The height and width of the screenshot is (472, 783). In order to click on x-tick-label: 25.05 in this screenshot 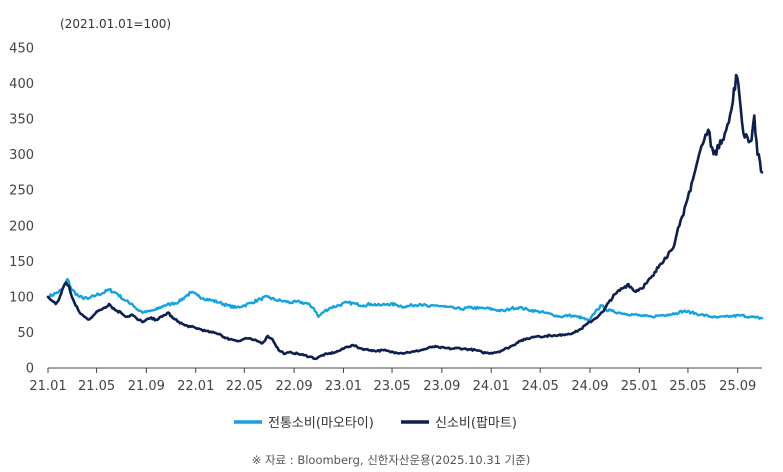, I will do `click(687, 386)`.